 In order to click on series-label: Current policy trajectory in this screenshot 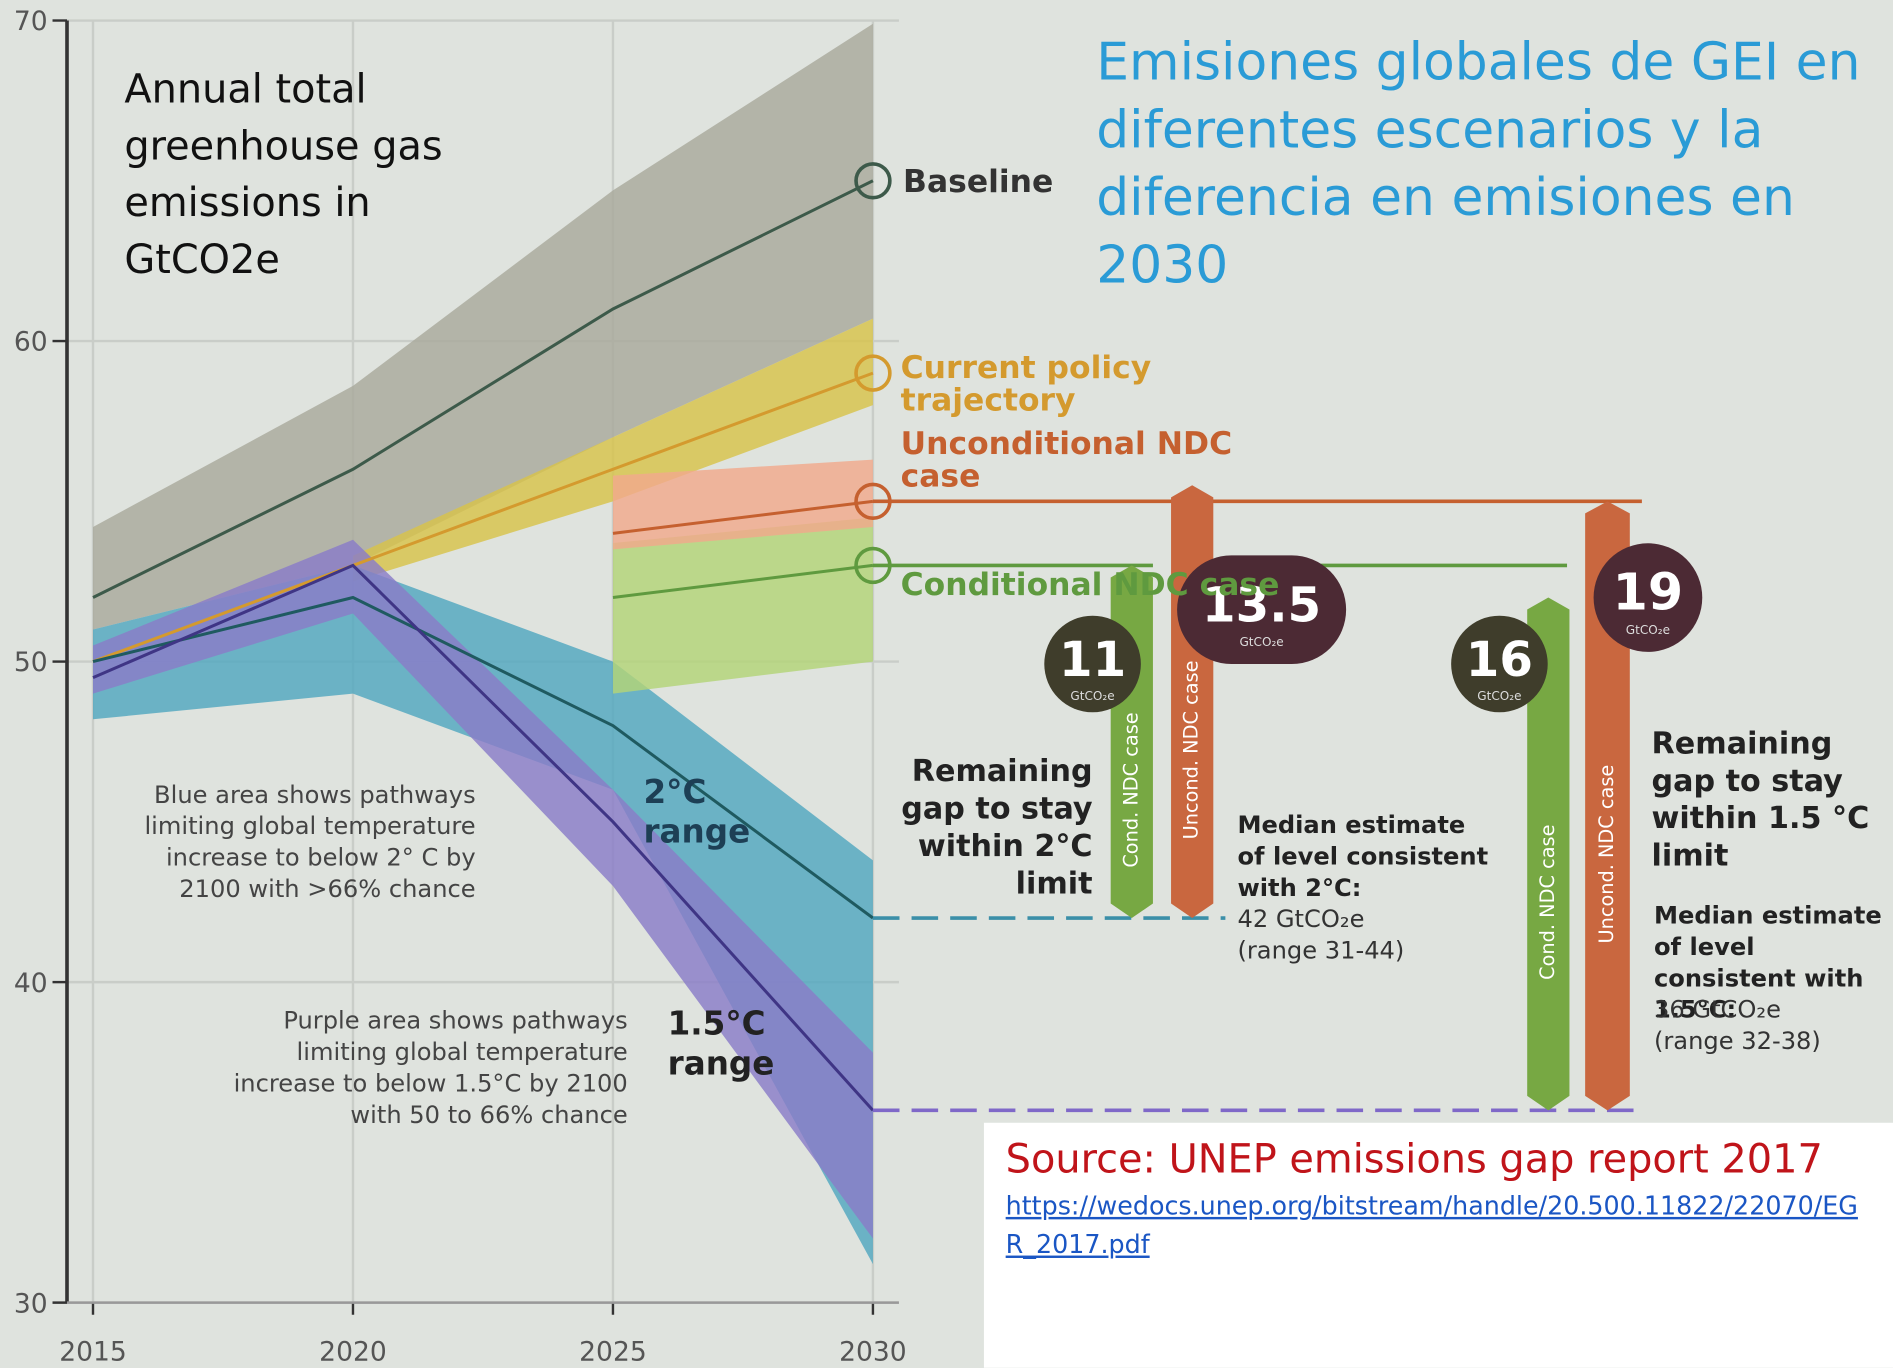, I will do `click(1026, 384)`.